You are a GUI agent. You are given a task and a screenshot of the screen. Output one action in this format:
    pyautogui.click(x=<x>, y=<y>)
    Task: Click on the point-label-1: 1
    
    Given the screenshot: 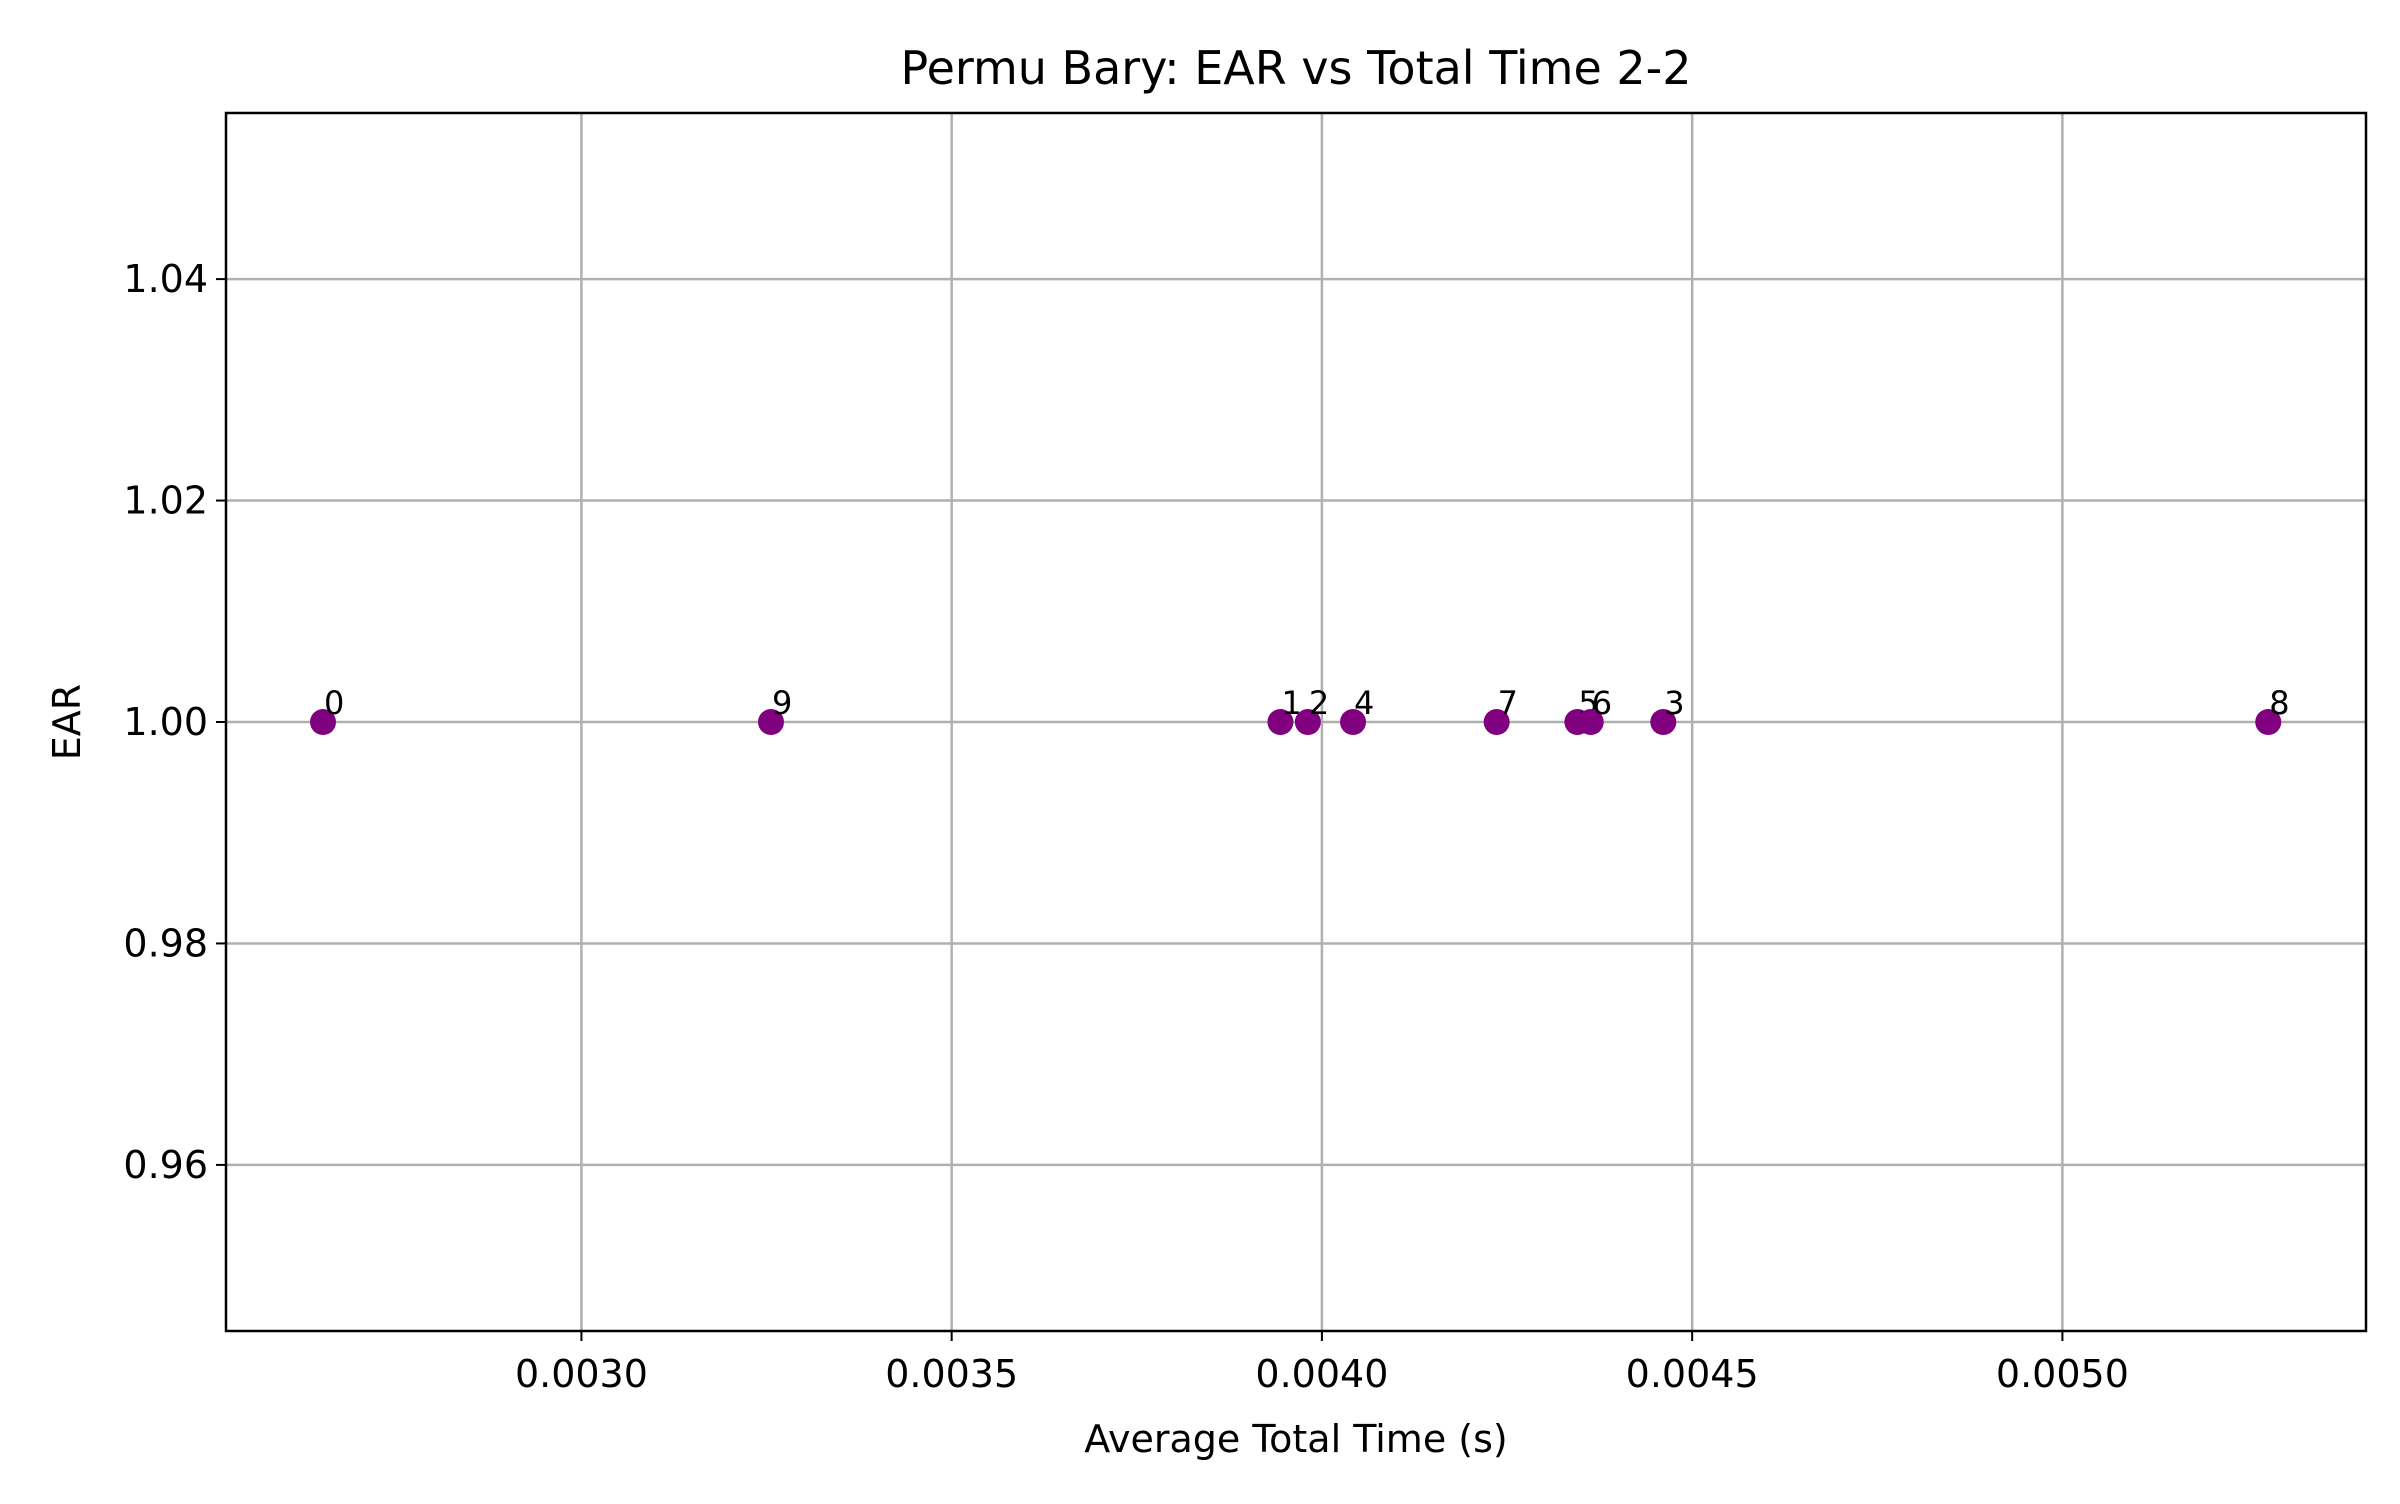 What is the action you would take?
    pyautogui.click(x=1291, y=703)
    